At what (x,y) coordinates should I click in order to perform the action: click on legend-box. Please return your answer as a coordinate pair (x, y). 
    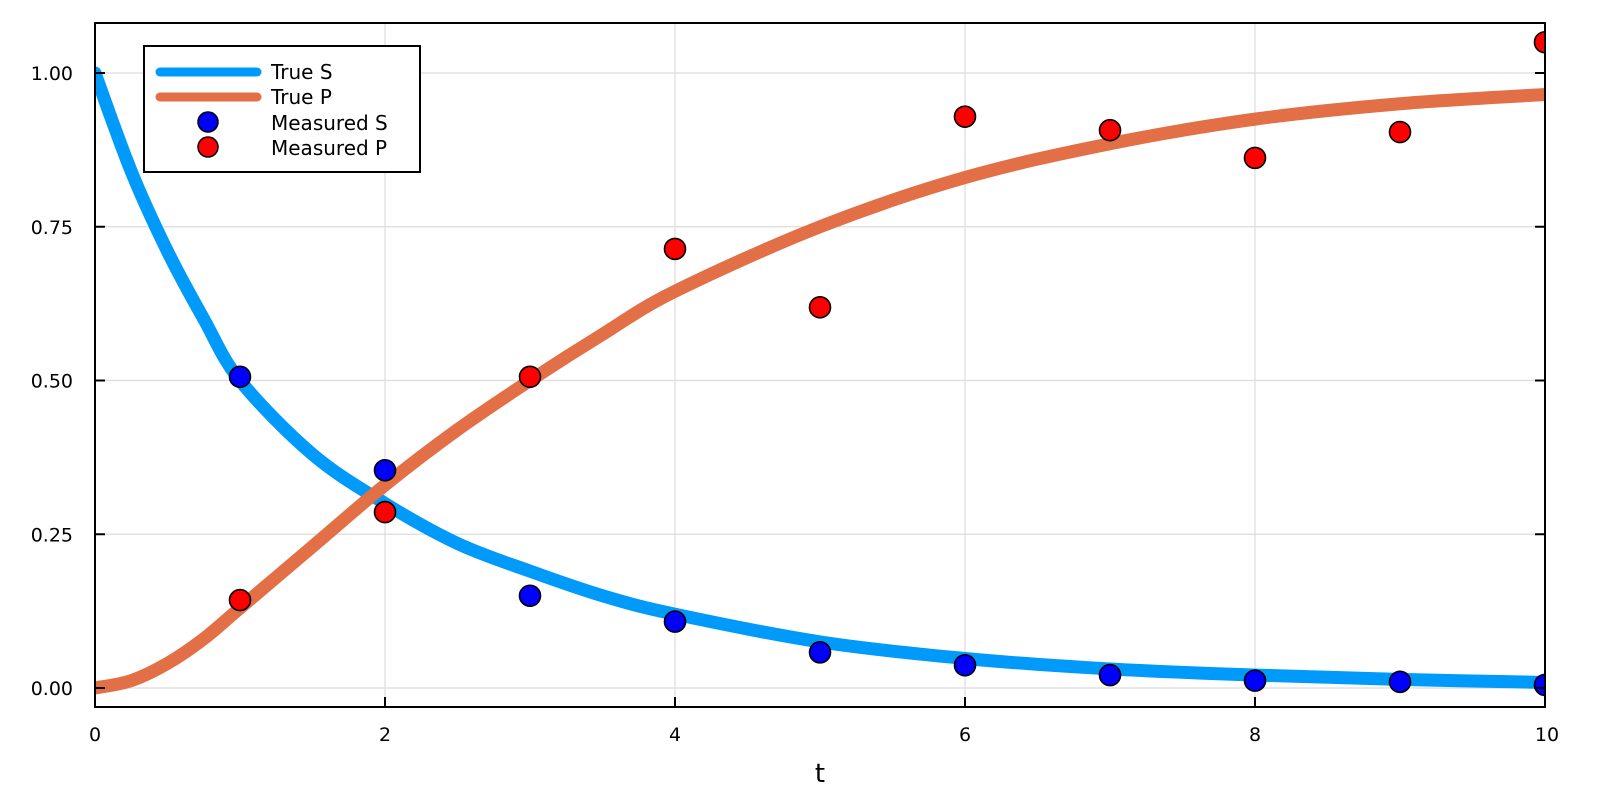
    Looking at the image, I should click on (282, 109).